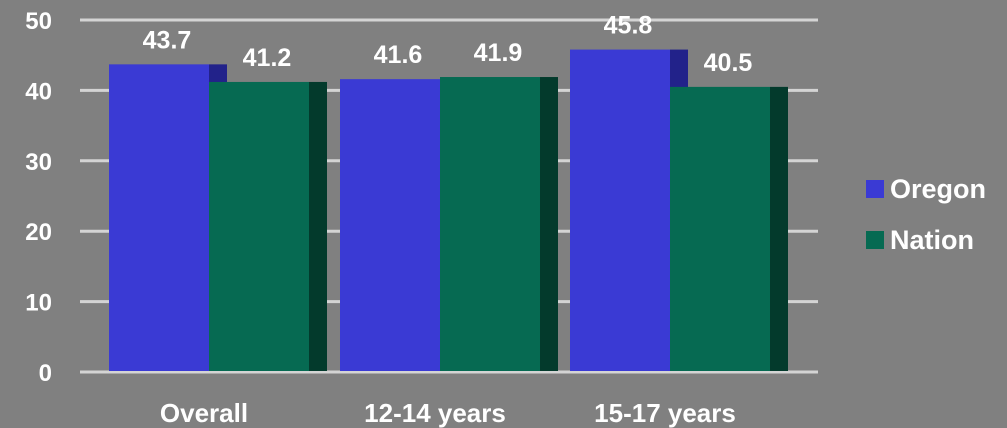  Describe the element at coordinates (875, 189) in the screenshot. I see `legend-swatch-oregon` at that location.